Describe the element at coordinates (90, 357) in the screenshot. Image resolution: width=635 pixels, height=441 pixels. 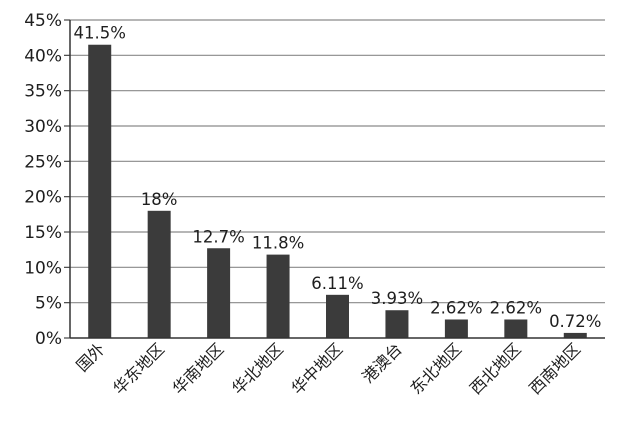
I see `x-category-label: 国外` at that location.